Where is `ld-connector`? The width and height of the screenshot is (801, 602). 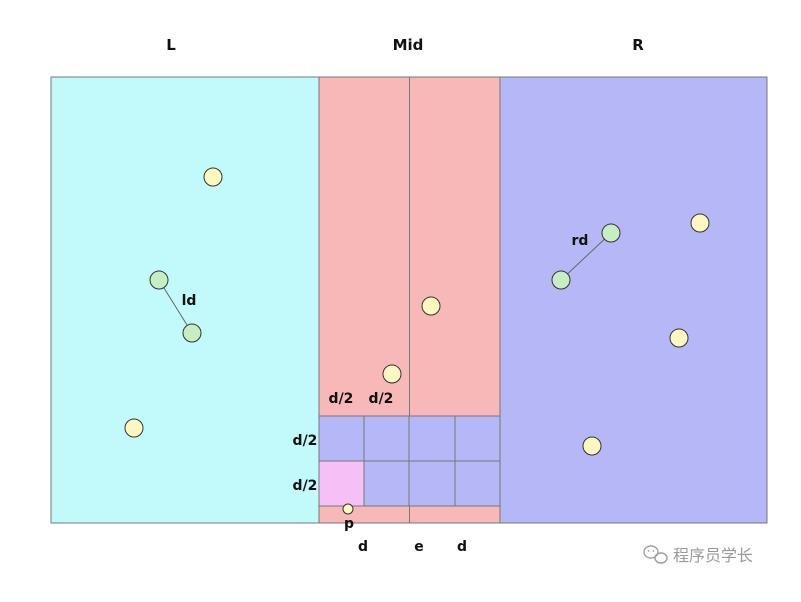
ld-connector is located at coordinates (175, 306).